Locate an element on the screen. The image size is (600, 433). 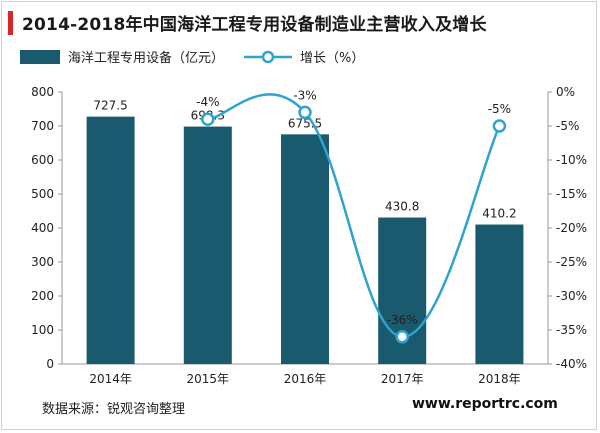
source-note: 数据来源：锐观咨询整理 is located at coordinates (114, 409).